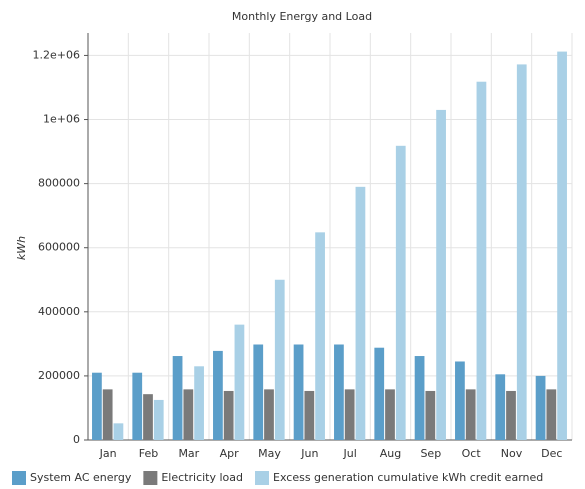 Image resolution: width=585 pixels, height=489 pixels. I want to click on y-tick-label: 600000, so click(59, 247).